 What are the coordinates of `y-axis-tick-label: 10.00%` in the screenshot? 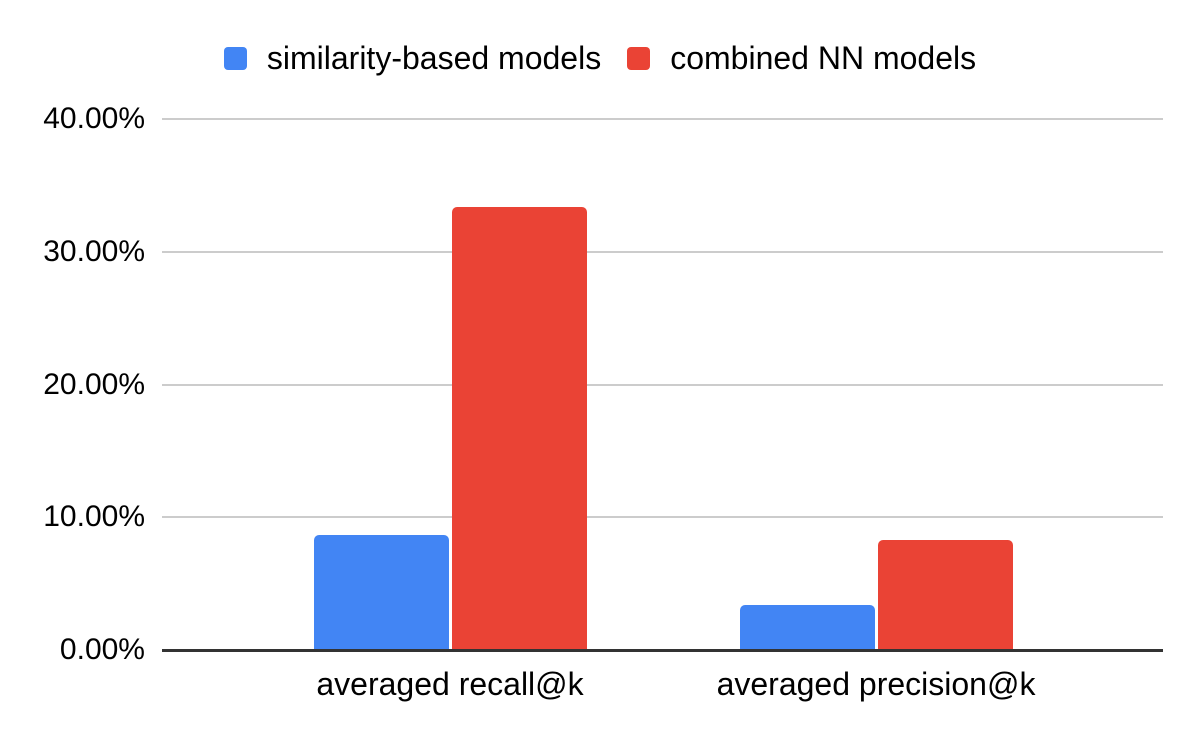 It's located at (94, 517).